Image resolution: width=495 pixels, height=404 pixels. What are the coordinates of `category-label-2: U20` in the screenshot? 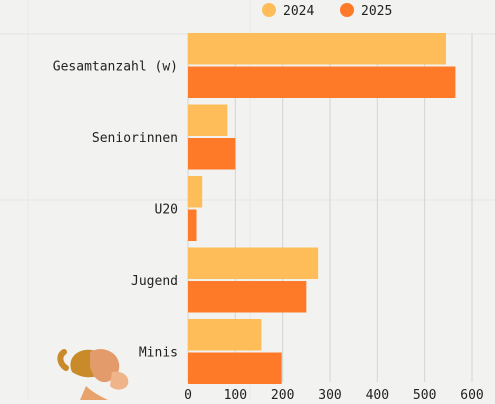 It's located at (166, 210).